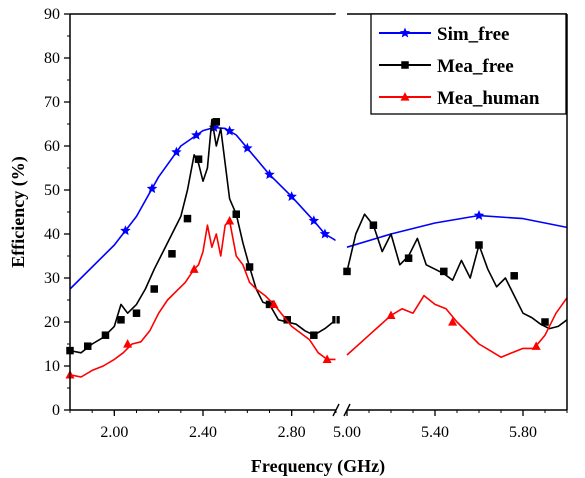 This screenshot has width=585, height=478. What do you see at coordinates (52, 366) in the screenshot?
I see `y-tick-label: 10` at bounding box center [52, 366].